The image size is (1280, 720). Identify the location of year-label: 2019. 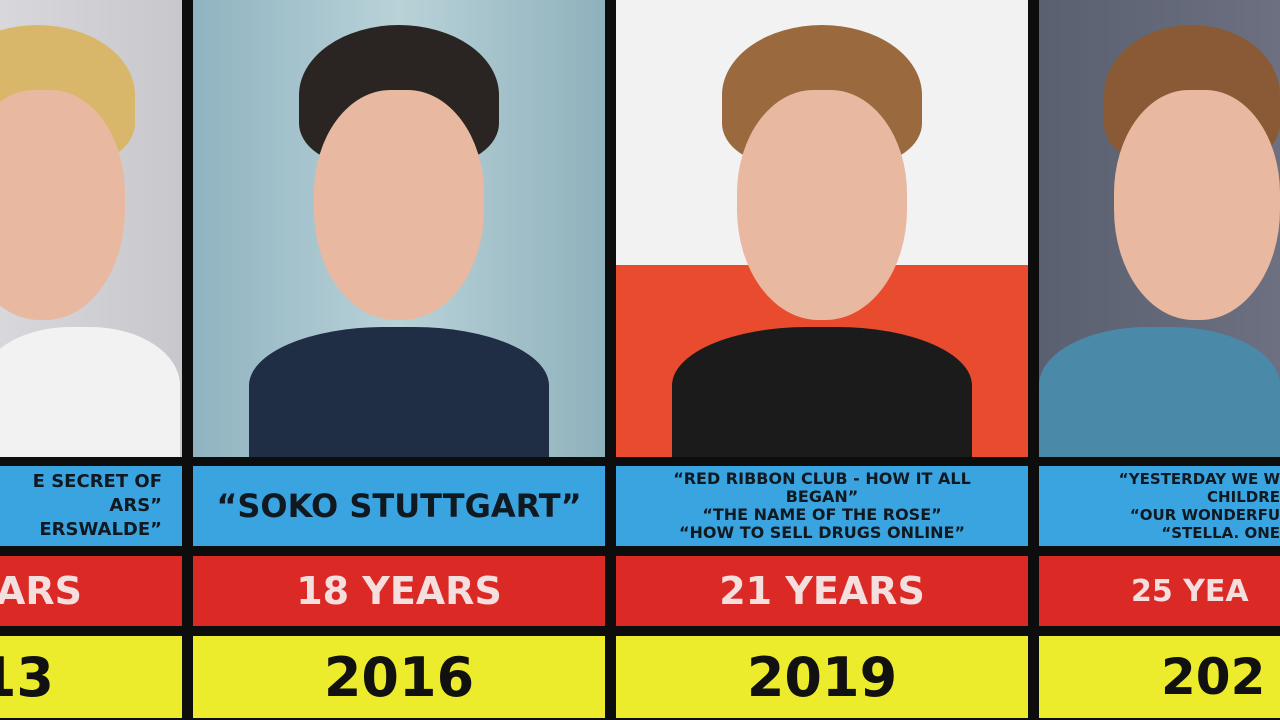
(822, 677).